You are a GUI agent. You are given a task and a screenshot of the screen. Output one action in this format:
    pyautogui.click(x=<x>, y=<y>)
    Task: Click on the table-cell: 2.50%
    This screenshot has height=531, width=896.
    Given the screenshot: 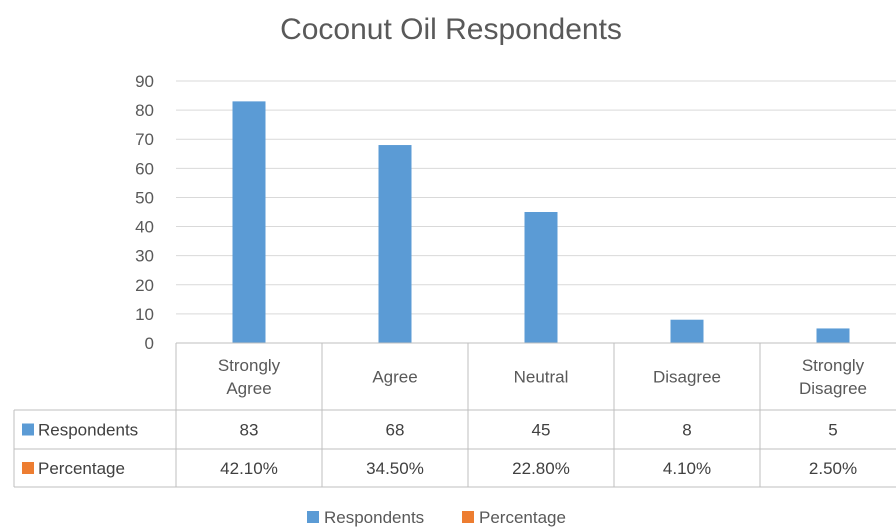 What is the action you would take?
    pyautogui.click(x=833, y=468)
    